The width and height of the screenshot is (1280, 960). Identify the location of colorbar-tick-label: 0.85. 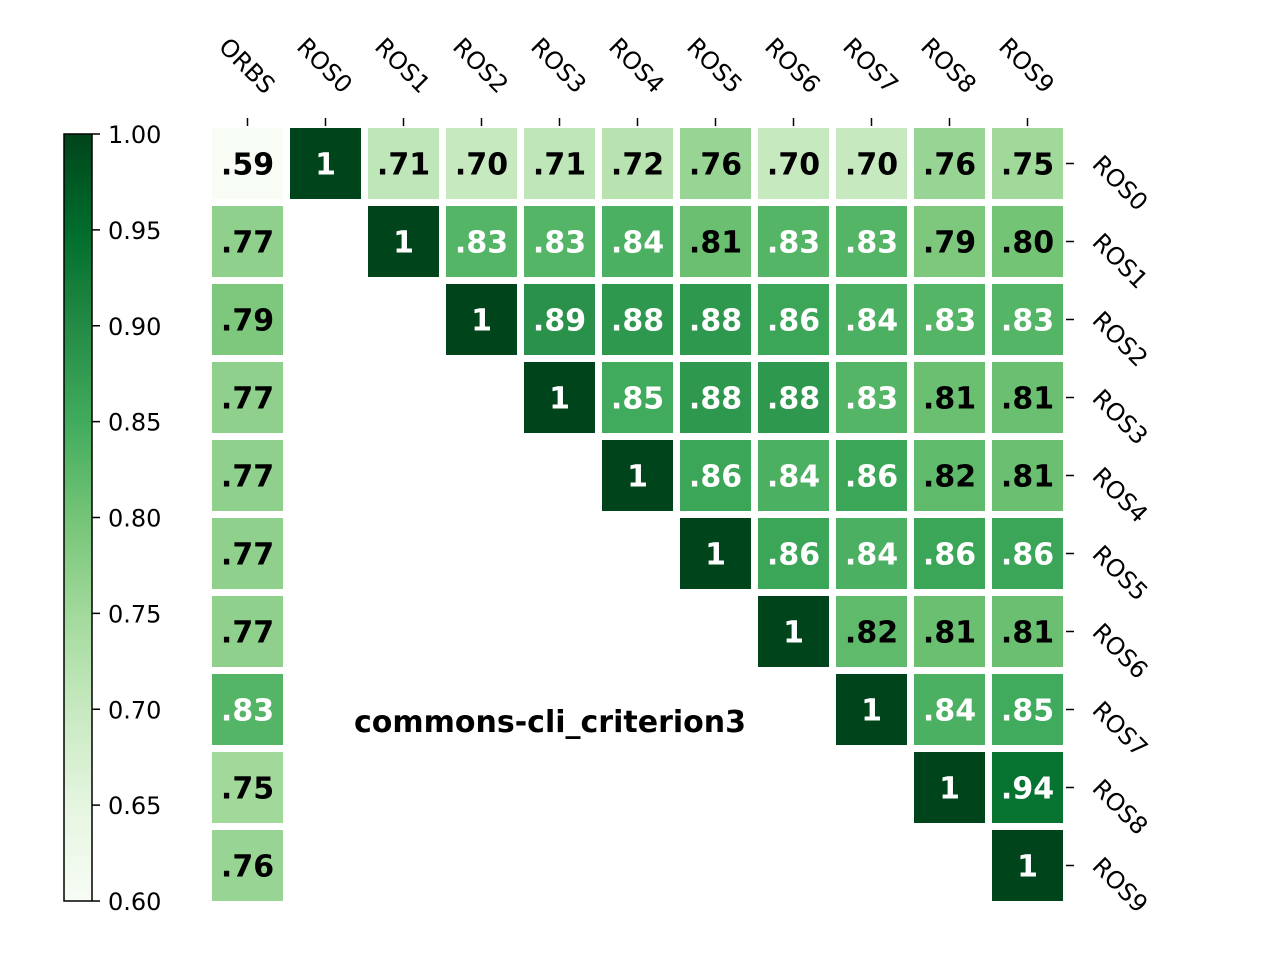
(134, 423).